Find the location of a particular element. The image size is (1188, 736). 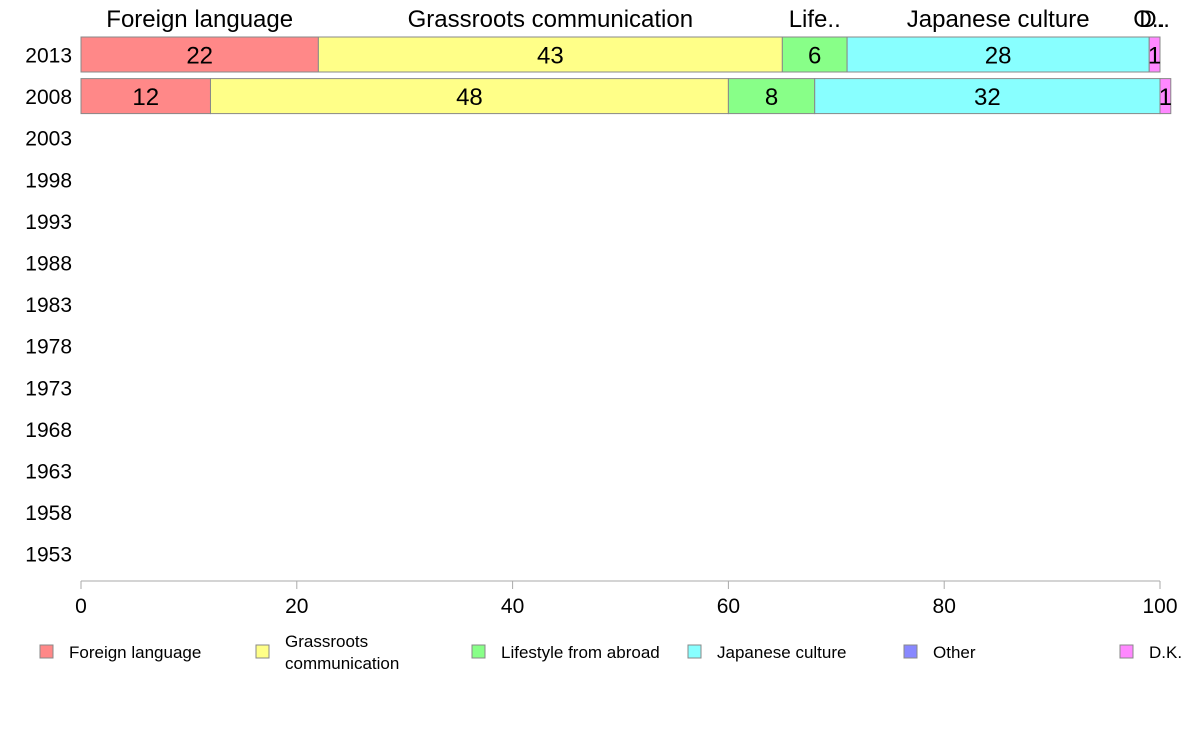

x-tick-label: 20 is located at coordinates (296, 606).